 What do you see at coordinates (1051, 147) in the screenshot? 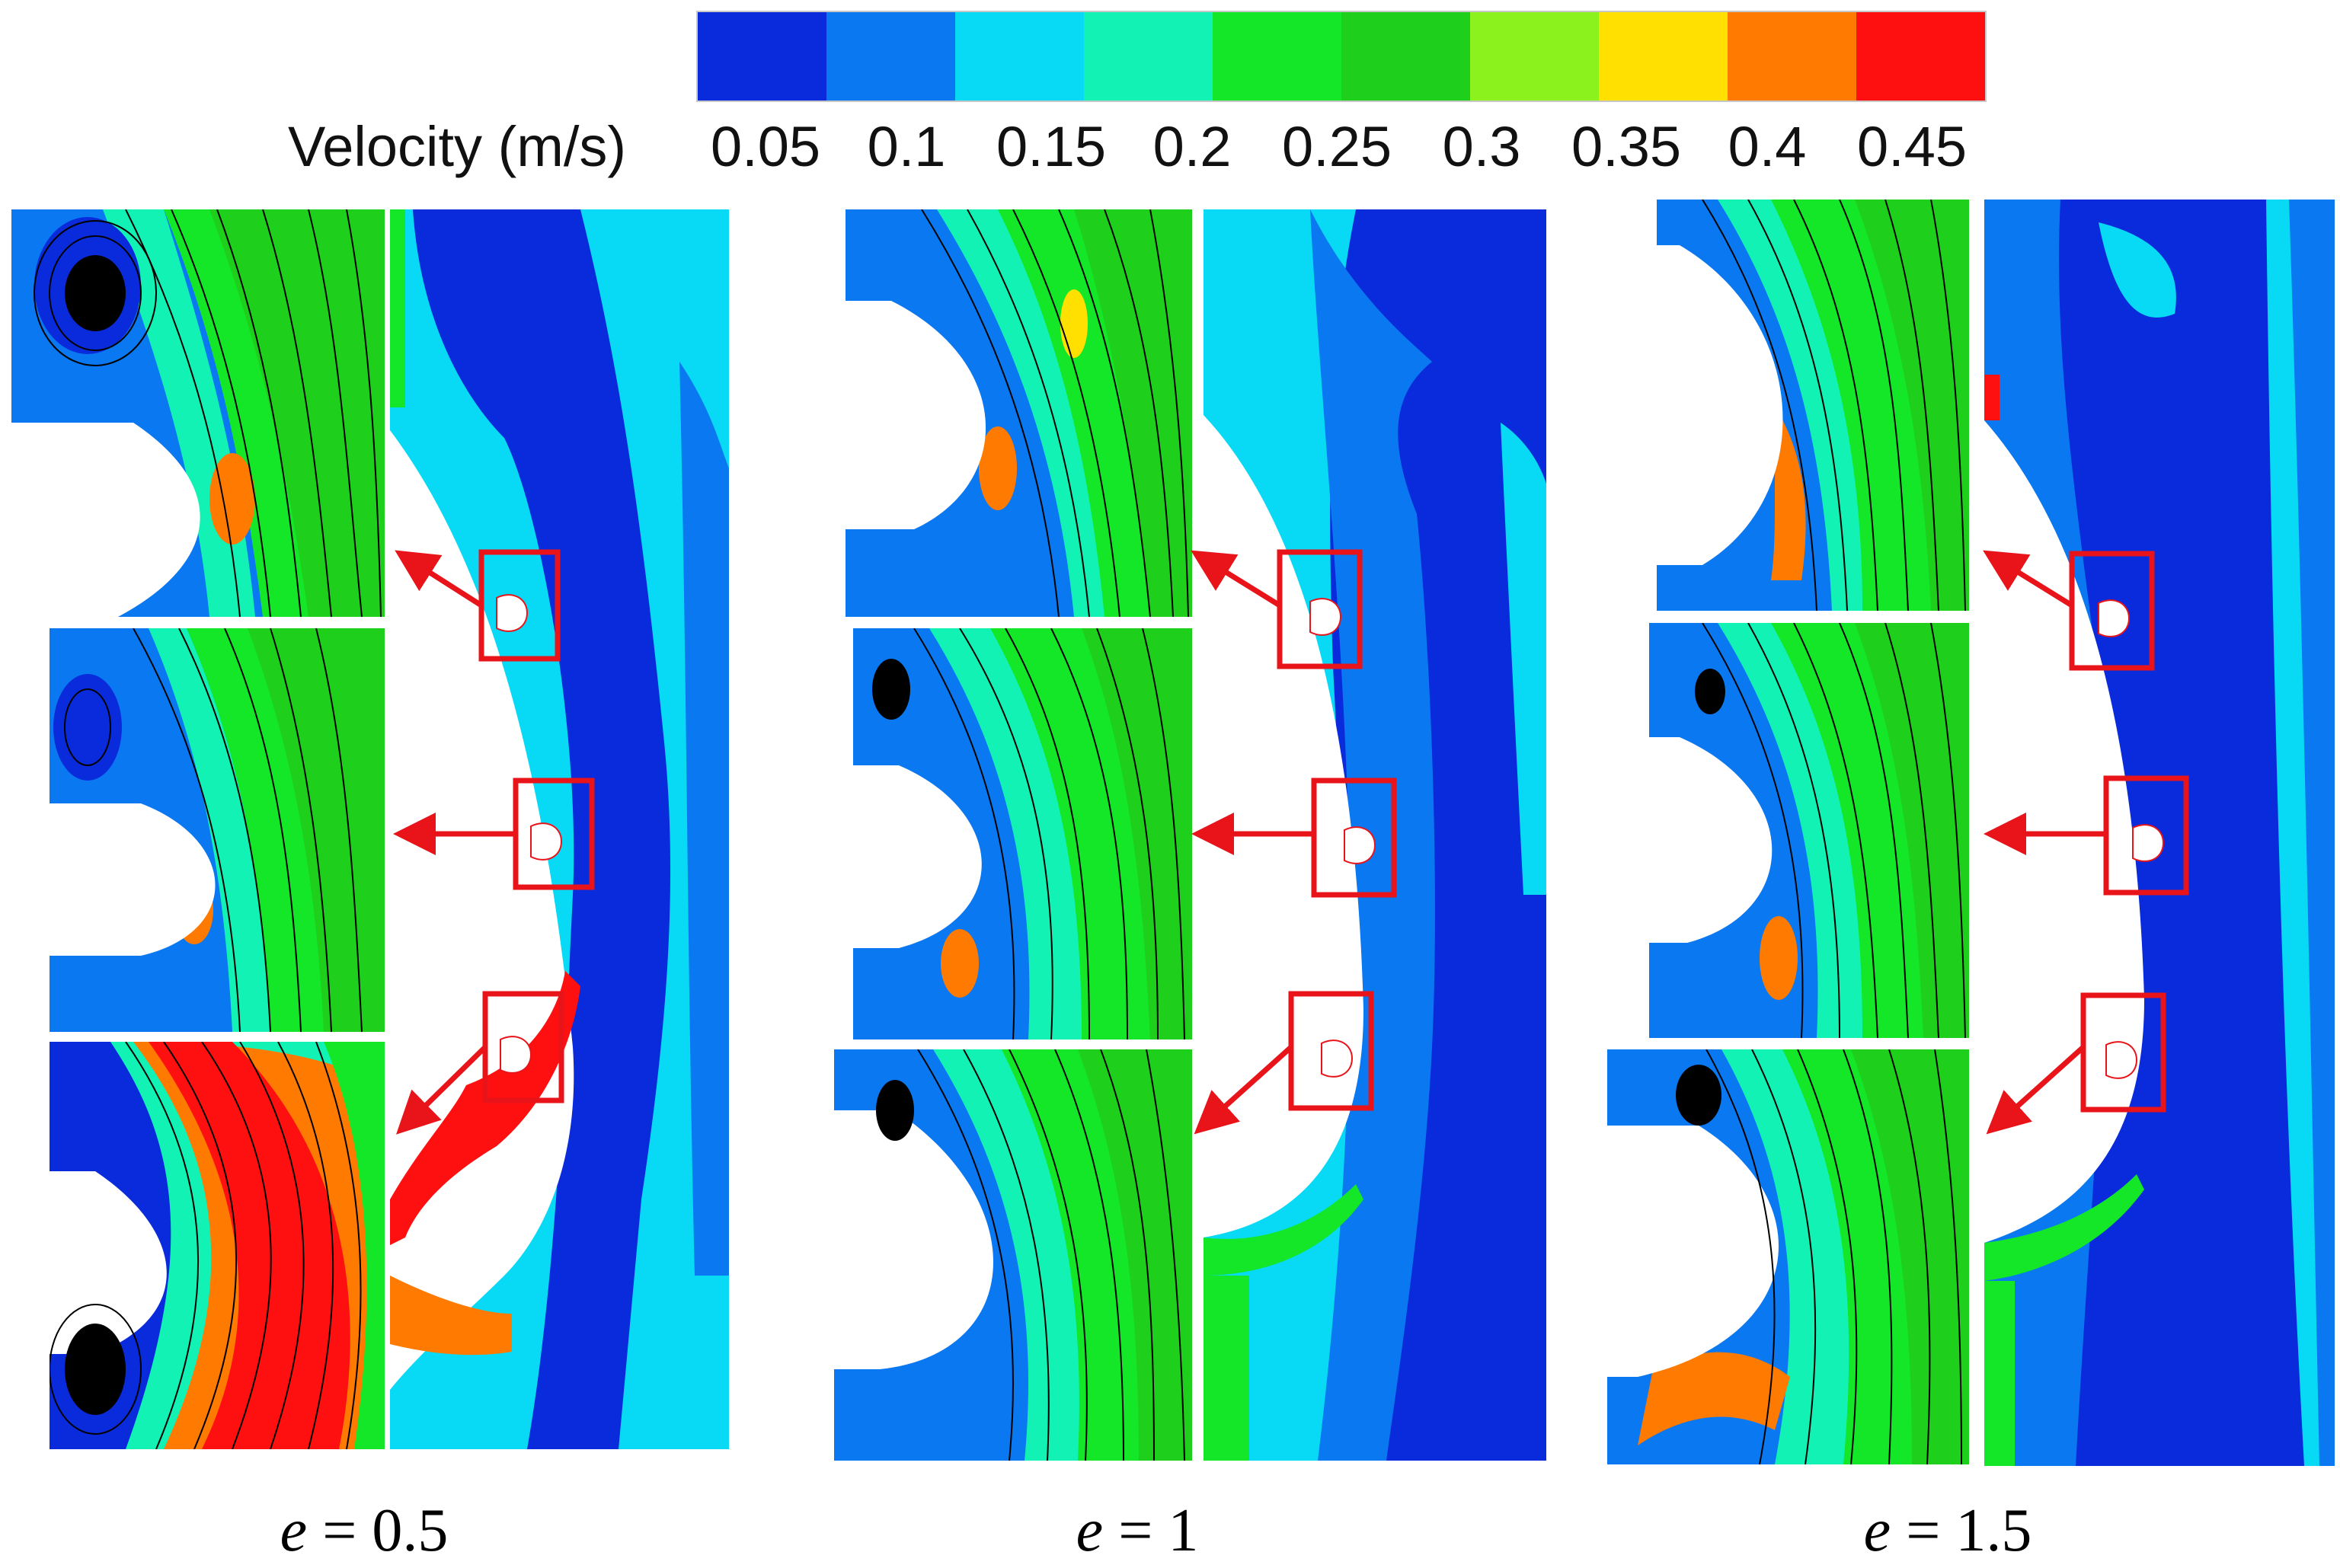
I see `colorbar-tick: 0.15` at bounding box center [1051, 147].